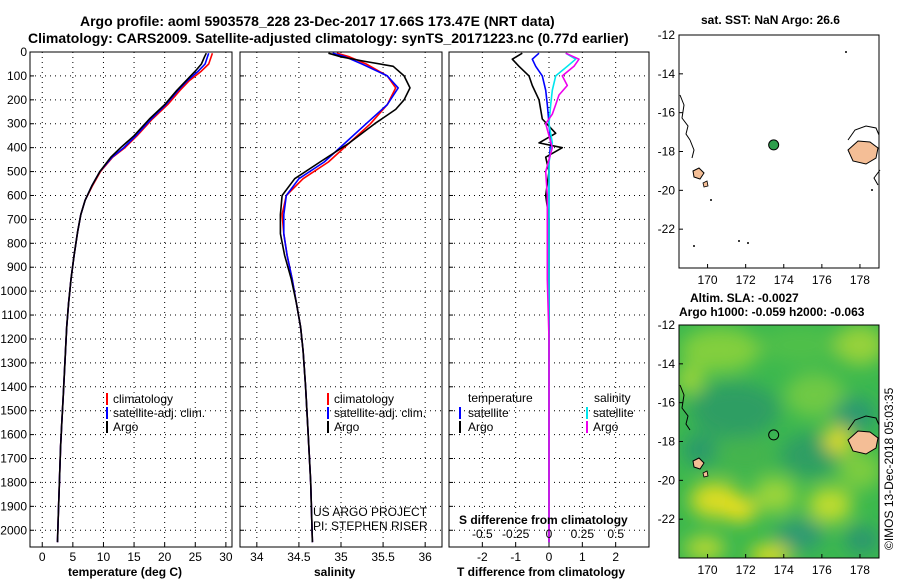  Describe the element at coordinates (482, 534) in the screenshot. I see `x2-tick-label: -0.5` at that location.